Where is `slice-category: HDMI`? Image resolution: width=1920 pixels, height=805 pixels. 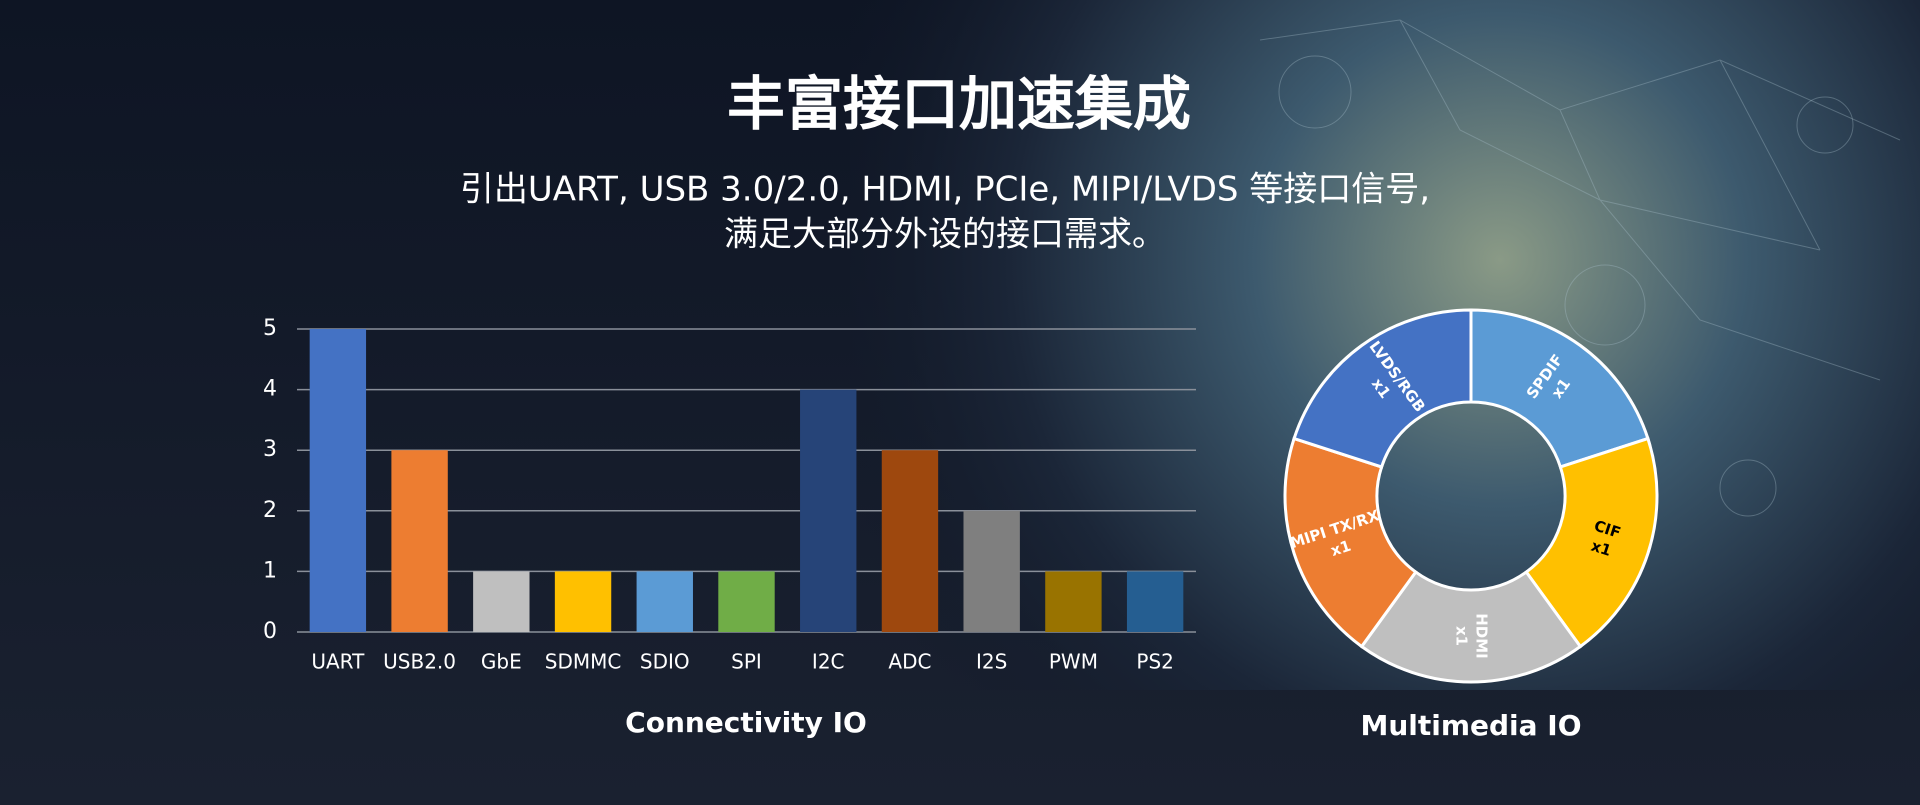 slice-category: HDMI is located at coordinates (1482, 636).